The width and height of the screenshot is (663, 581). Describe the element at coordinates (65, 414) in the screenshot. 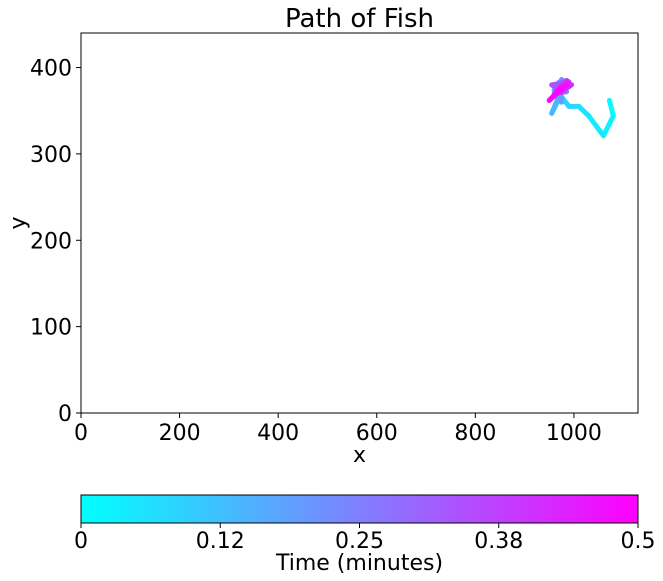

I see `y-tick-label: 0` at that location.